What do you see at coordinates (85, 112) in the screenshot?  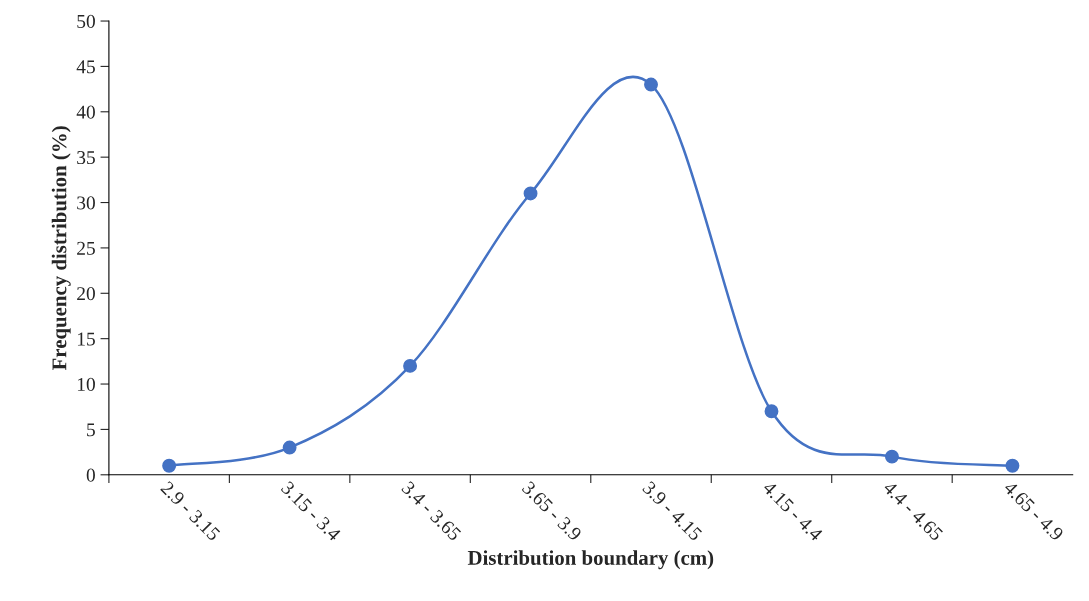 I see `y-tick-label: 40` at bounding box center [85, 112].